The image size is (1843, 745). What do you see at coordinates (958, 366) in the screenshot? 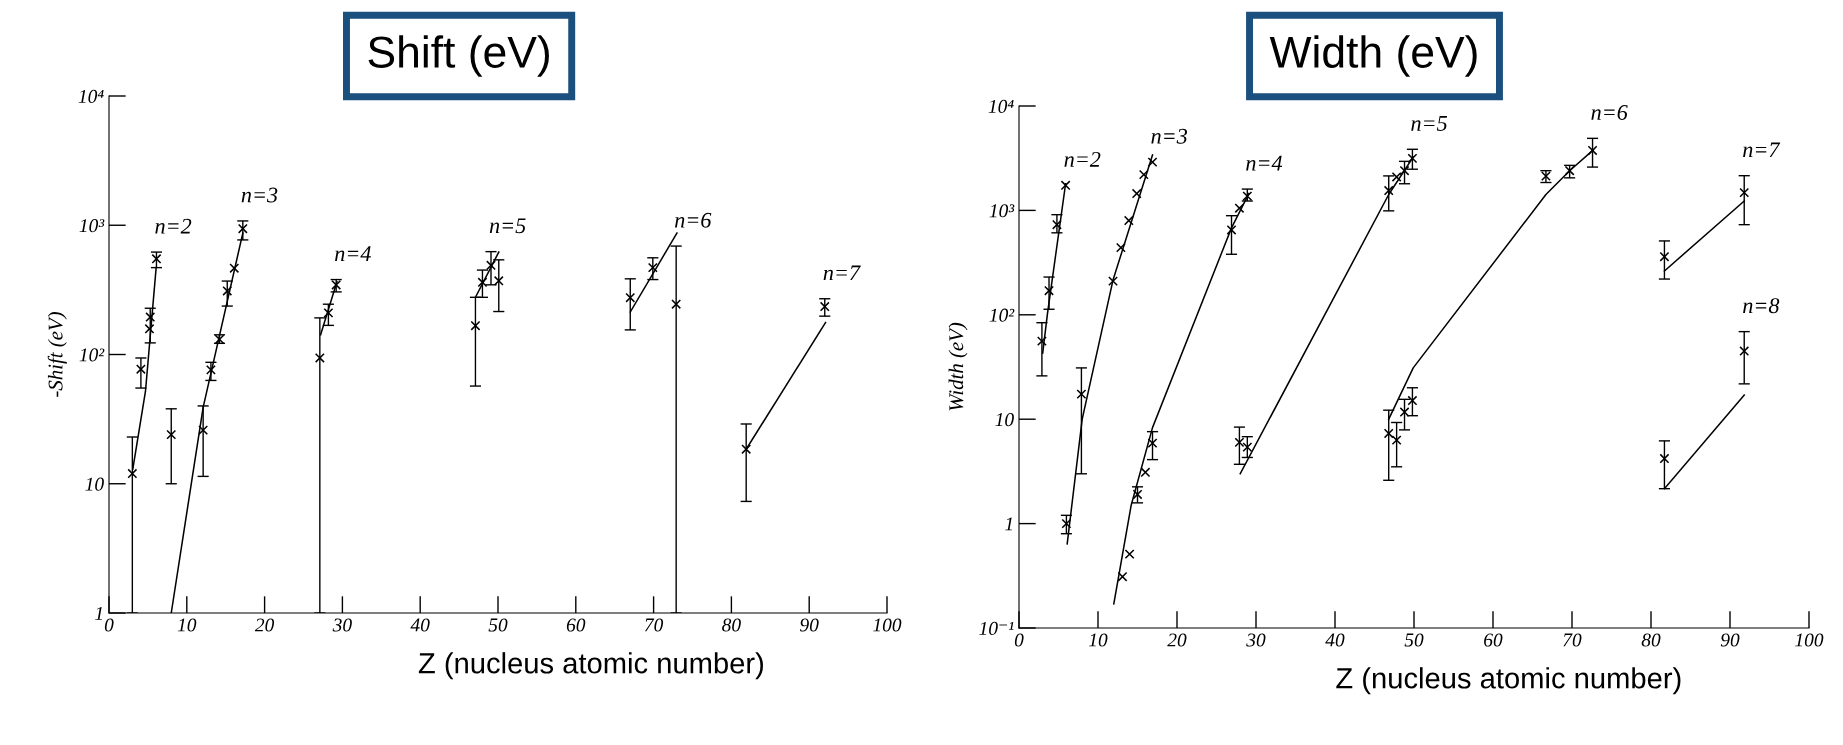
I see `y-axis-title: Width (eV)` at bounding box center [958, 366].